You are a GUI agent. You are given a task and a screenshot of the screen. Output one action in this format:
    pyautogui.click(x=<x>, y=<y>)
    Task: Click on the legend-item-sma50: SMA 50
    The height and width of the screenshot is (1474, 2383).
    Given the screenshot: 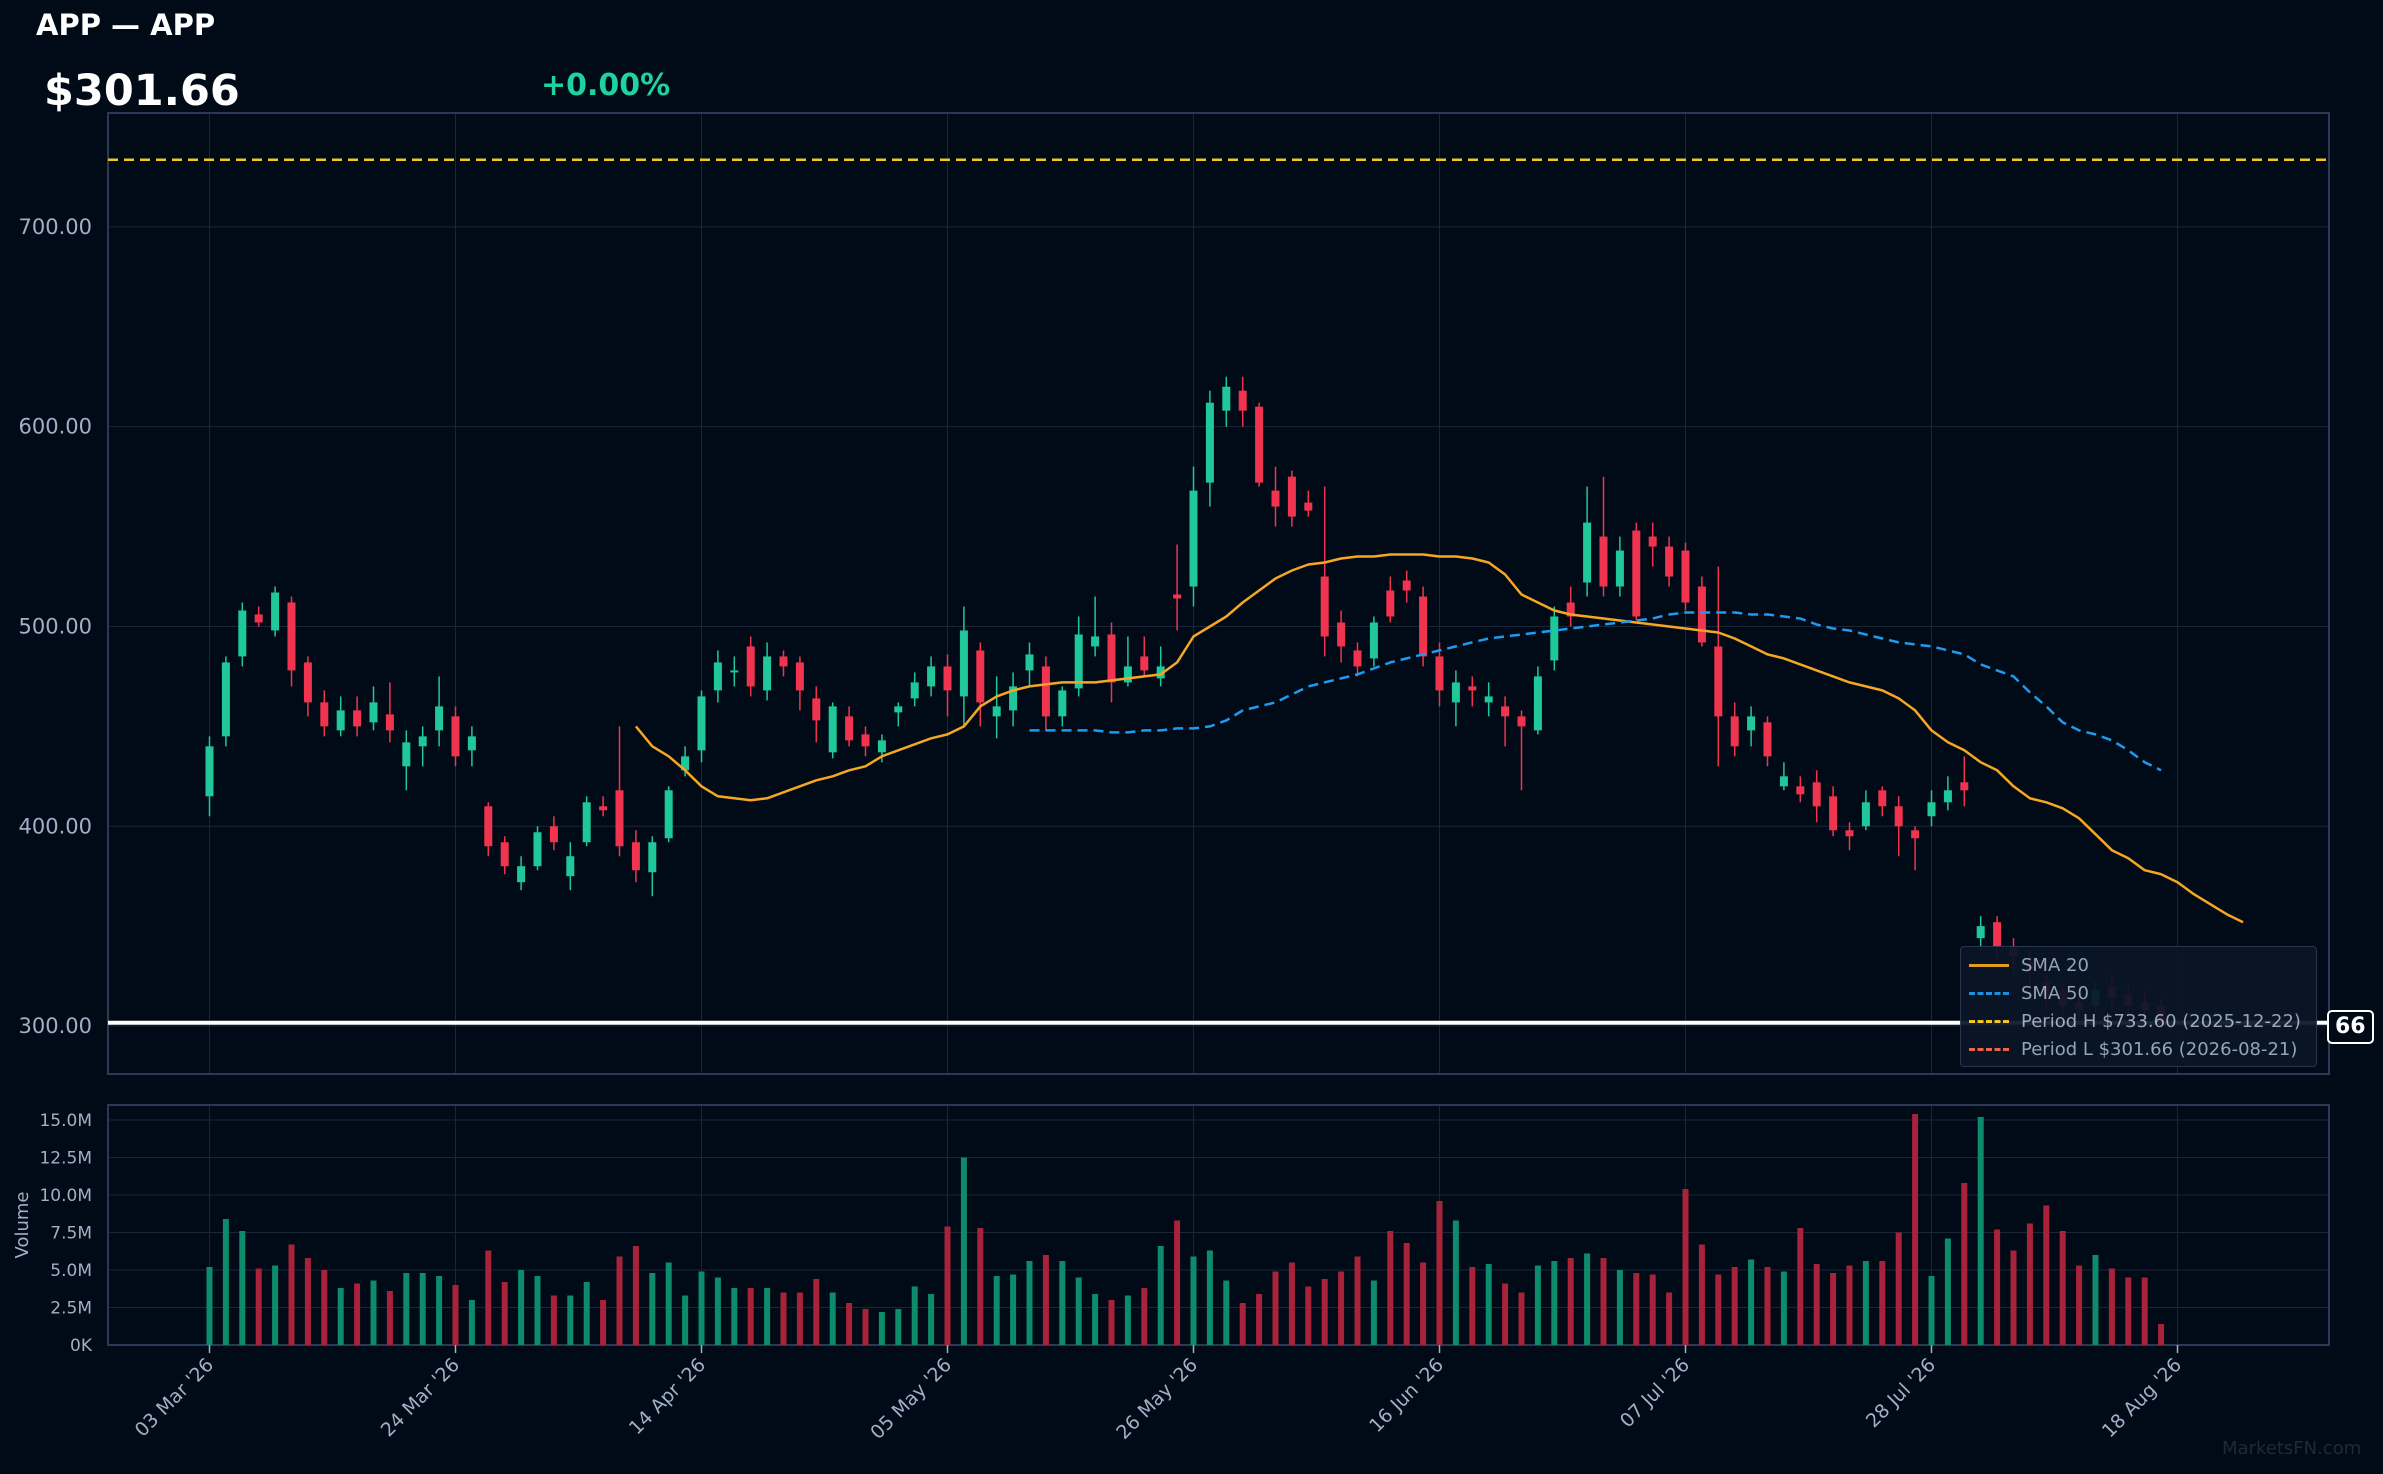 What is the action you would take?
    pyautogui.click(x=2029, y=993)
    